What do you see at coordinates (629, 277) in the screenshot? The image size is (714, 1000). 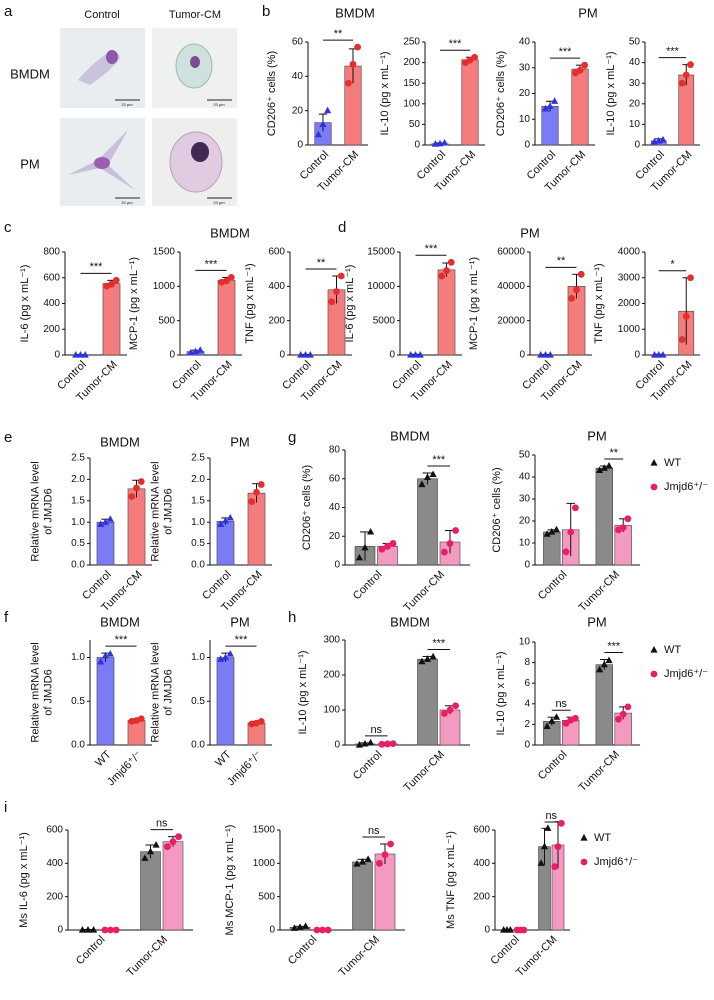 I see `y-tick-label: 3000` at bounding box center [629, 277].